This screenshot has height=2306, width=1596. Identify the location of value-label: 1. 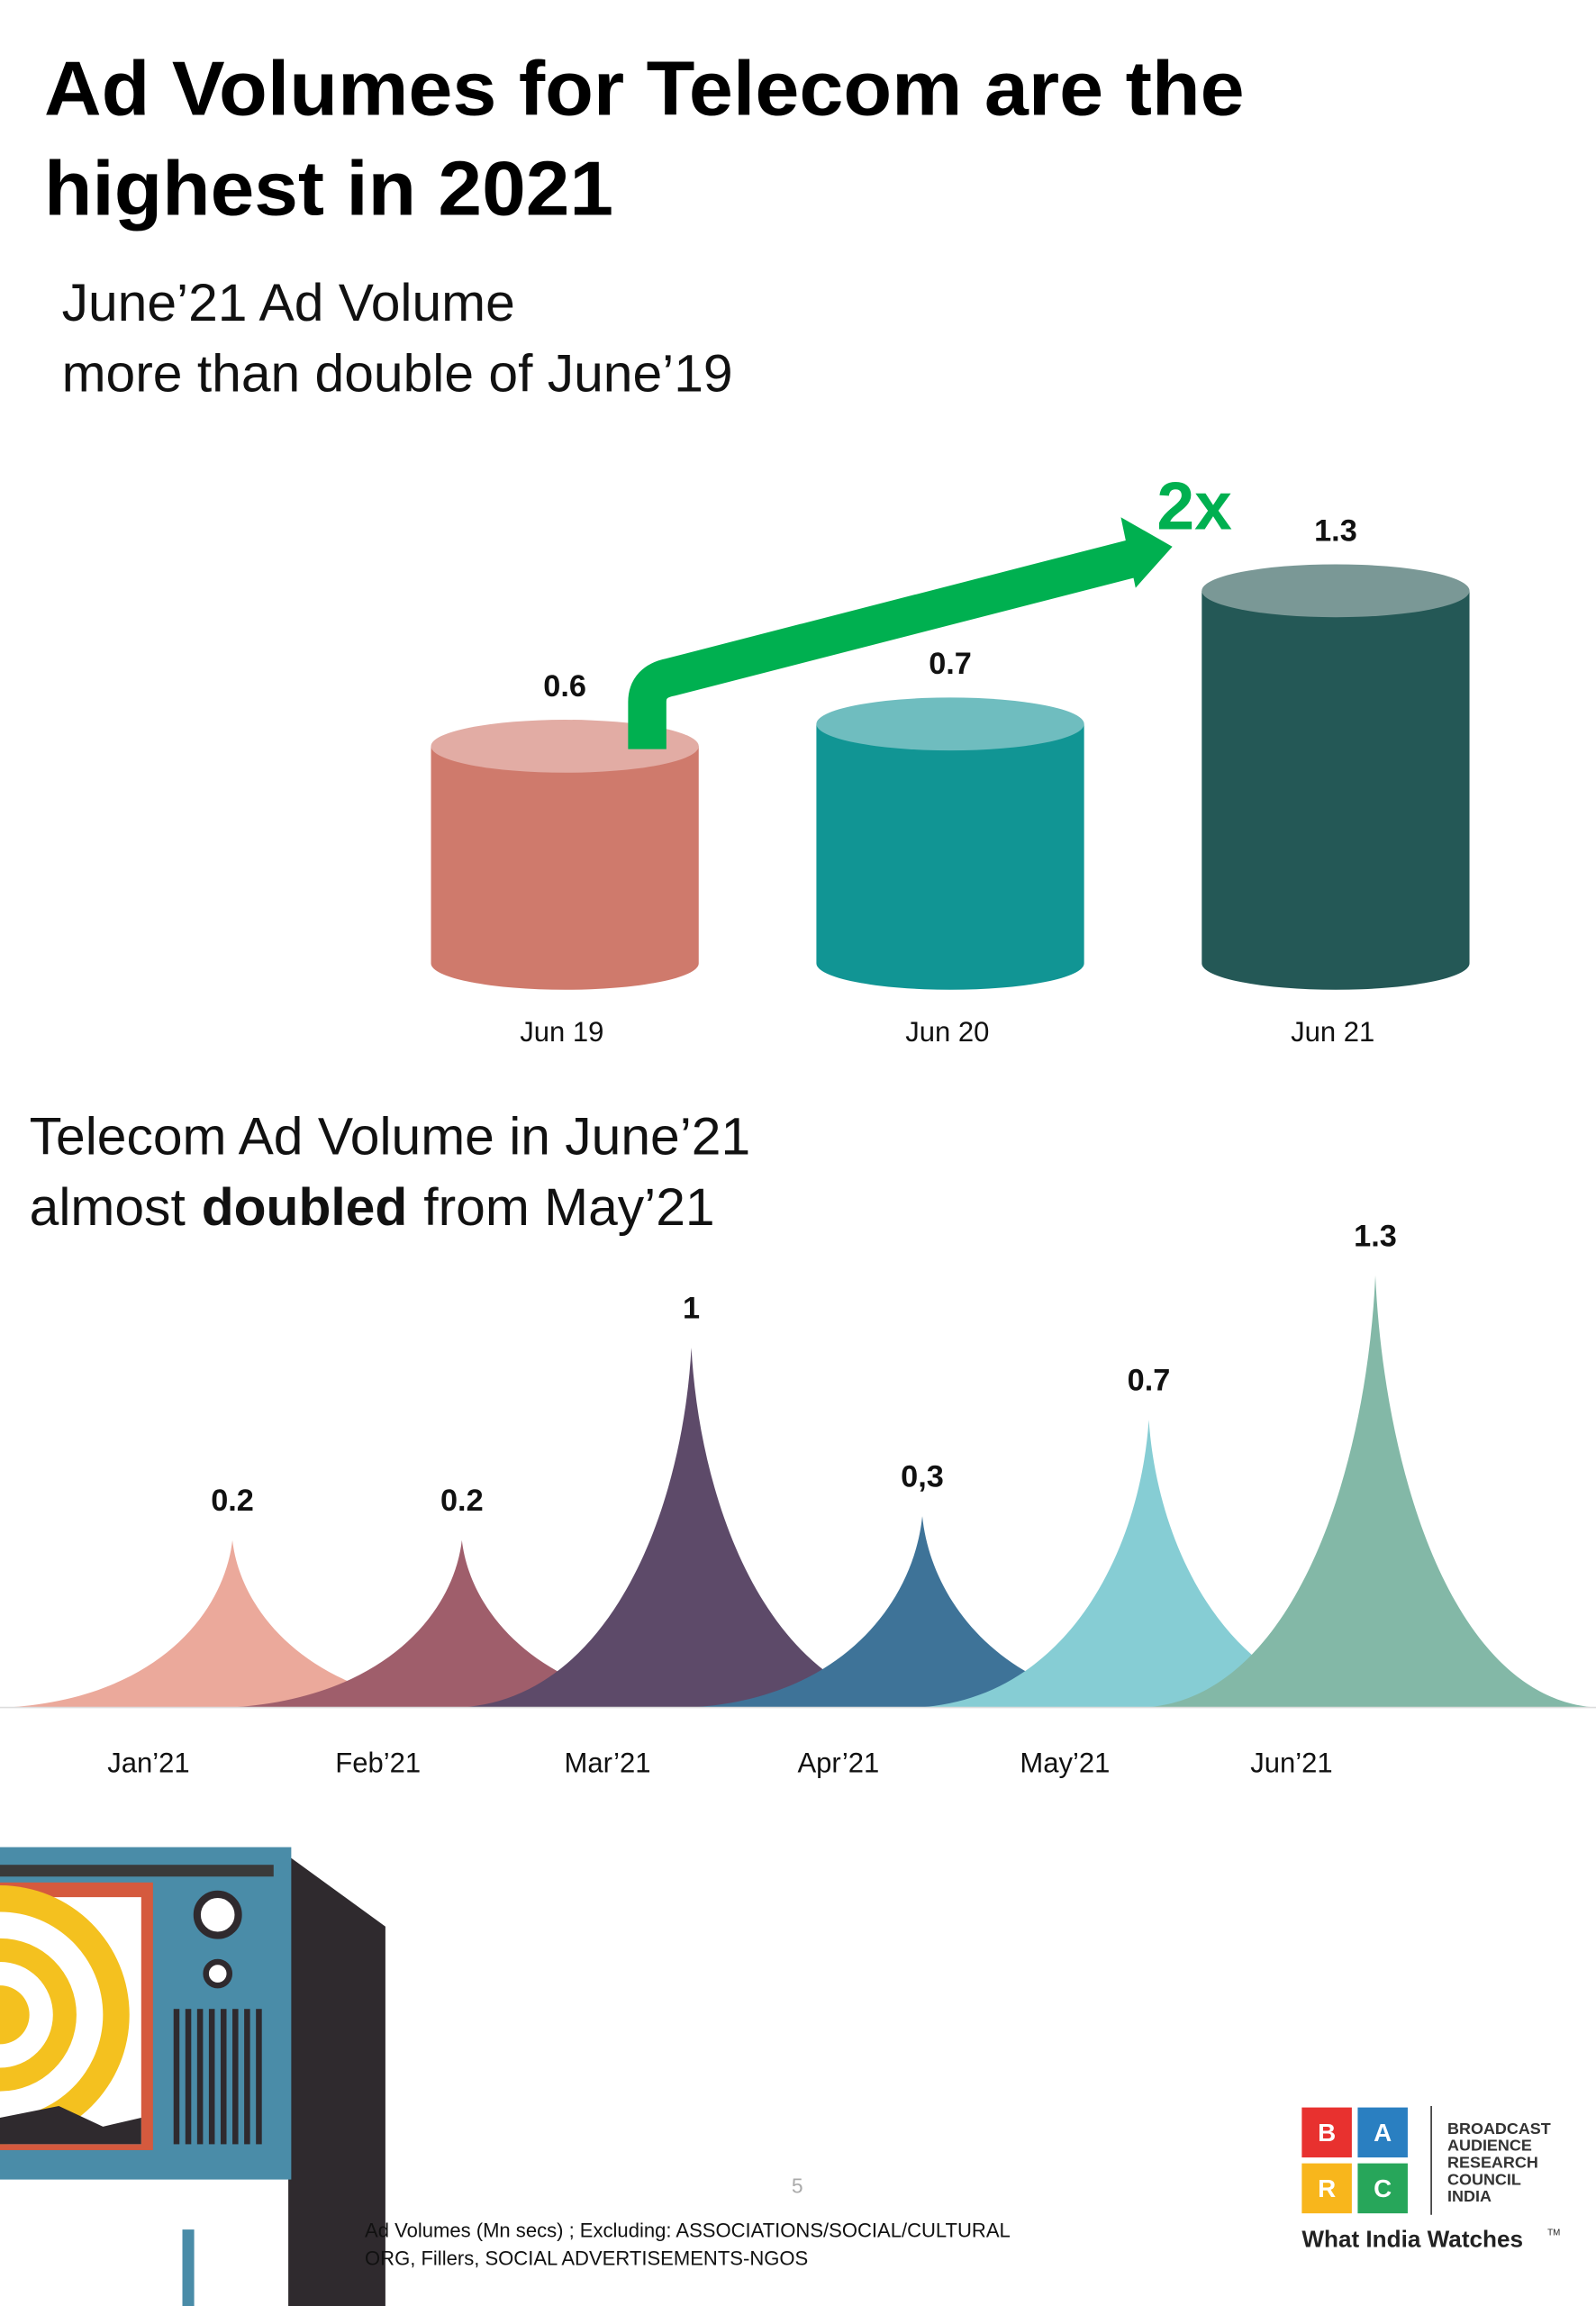
(691, 1309).